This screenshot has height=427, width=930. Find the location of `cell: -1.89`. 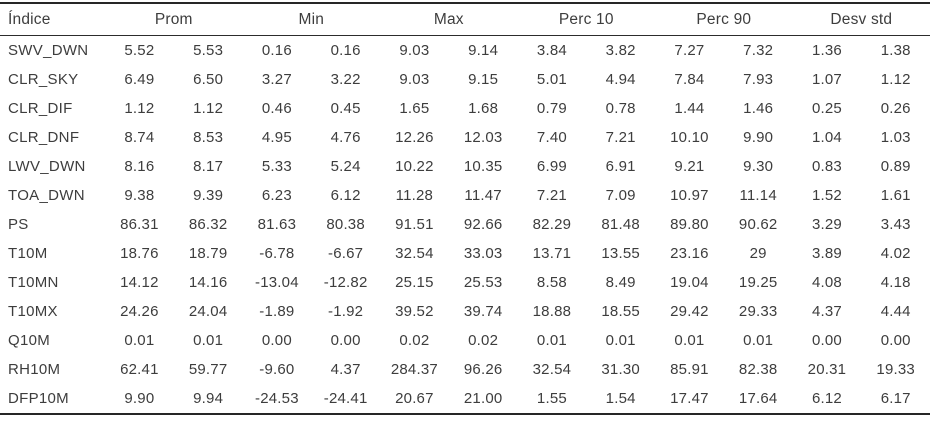

cell: -1.89 is located at coordinates (277, 311).